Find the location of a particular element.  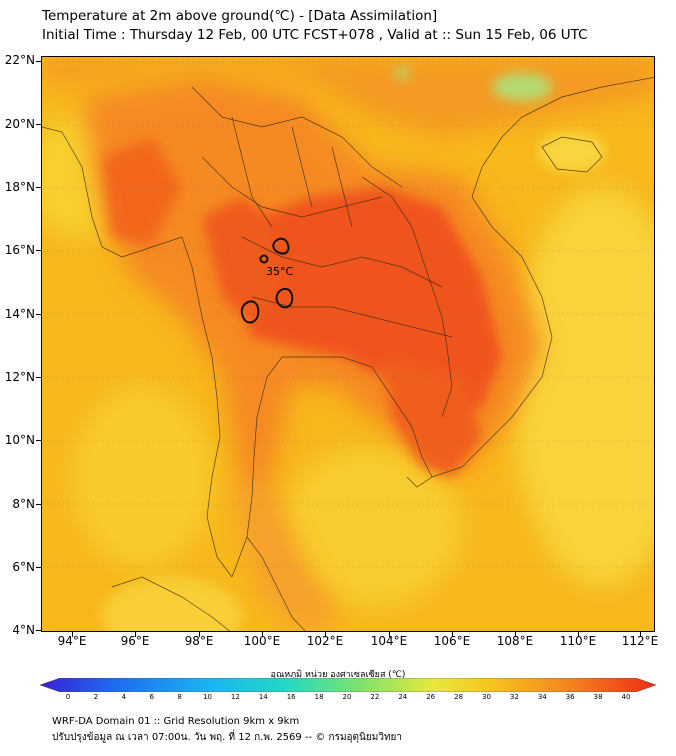

border-northern-provinces is located at coordinates (292, 172).